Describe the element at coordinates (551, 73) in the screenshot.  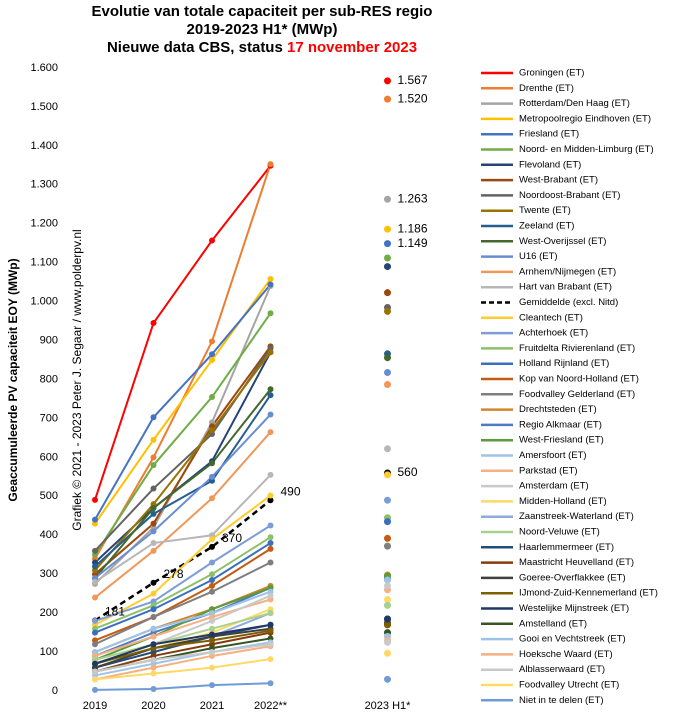
I see `legend-label: Groningen (ET)` at that location.